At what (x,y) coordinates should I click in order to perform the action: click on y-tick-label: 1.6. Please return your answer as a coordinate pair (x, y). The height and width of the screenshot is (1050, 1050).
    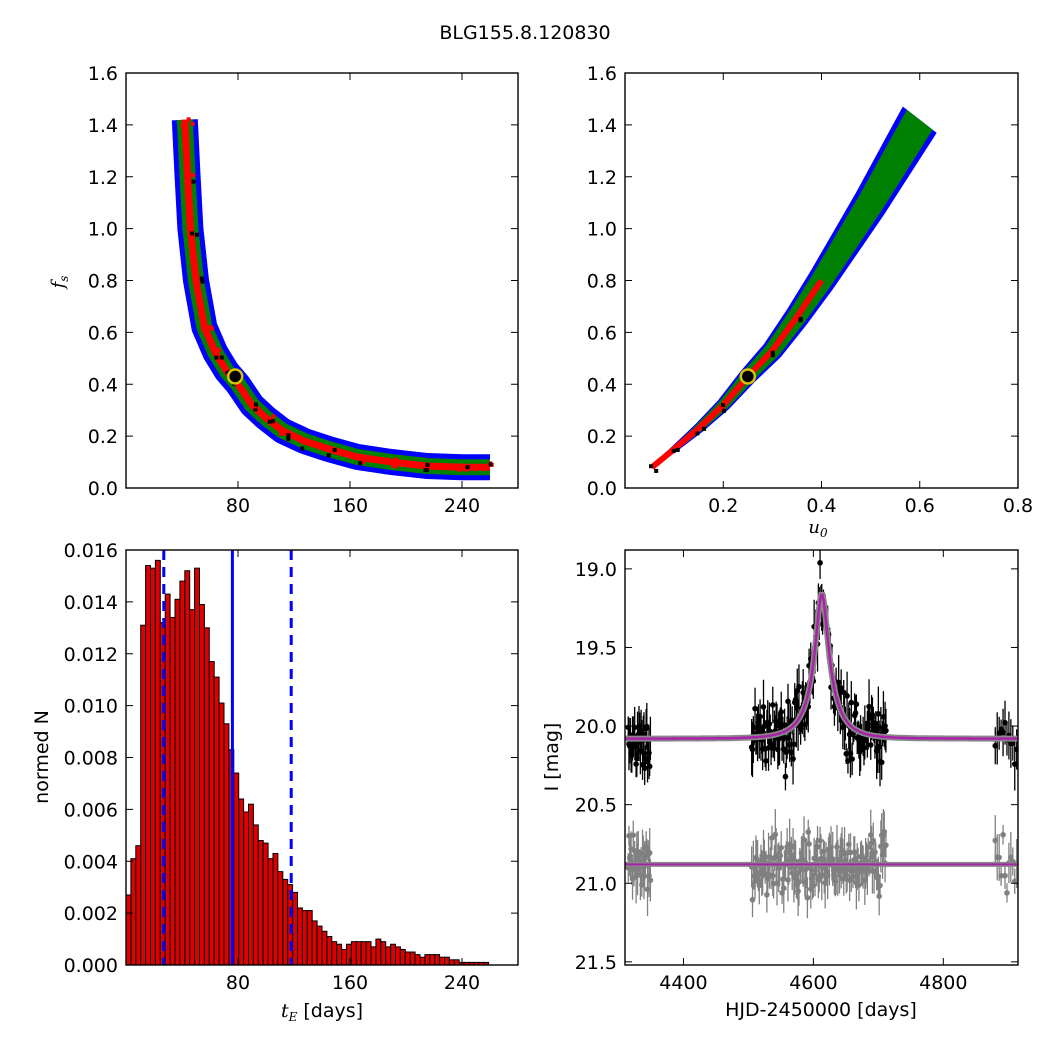
    Looking at the image, I should click on (602, 74).